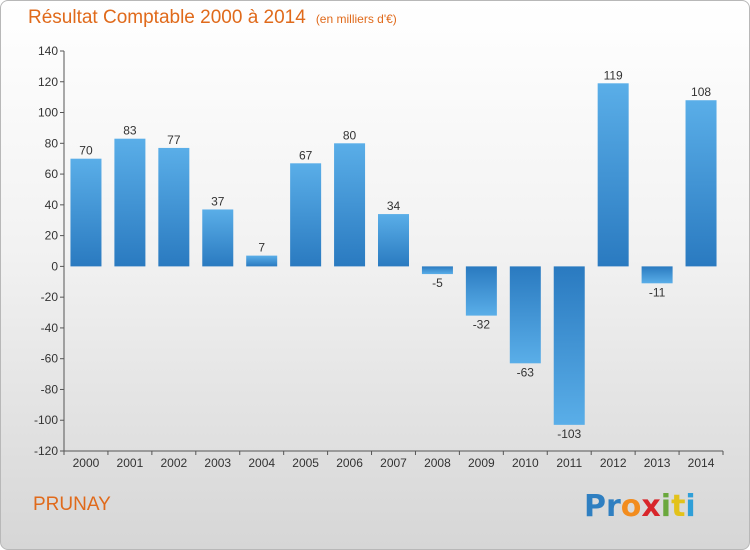  What do you see at coordinates (50, 297) in the screenshot?
I see `y-tick-label: -20` at bounding box center [50, 297].